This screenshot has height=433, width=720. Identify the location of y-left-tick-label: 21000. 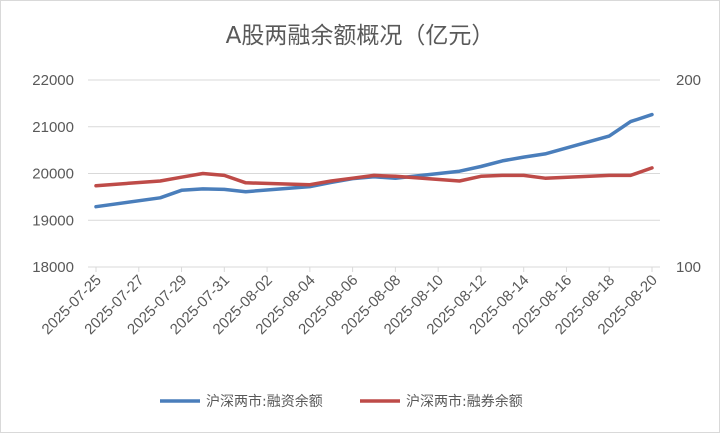
(53, 127).